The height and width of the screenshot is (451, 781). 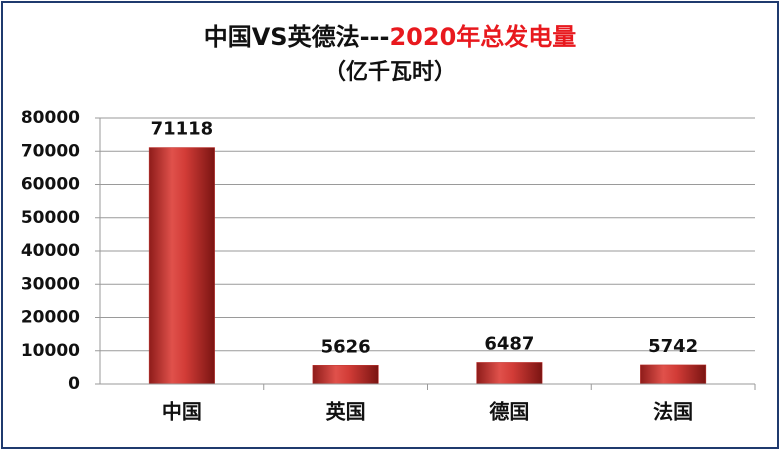 I want to click on data-label: 6487, so click(x=509, y=343).